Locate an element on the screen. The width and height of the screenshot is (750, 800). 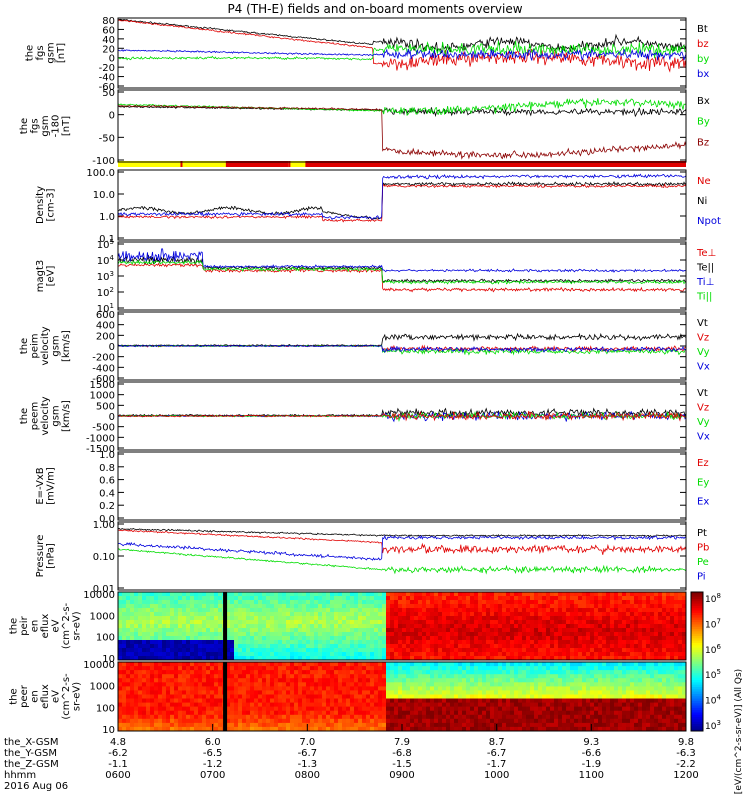
legend-by: by is located at coordinates (703, 59).